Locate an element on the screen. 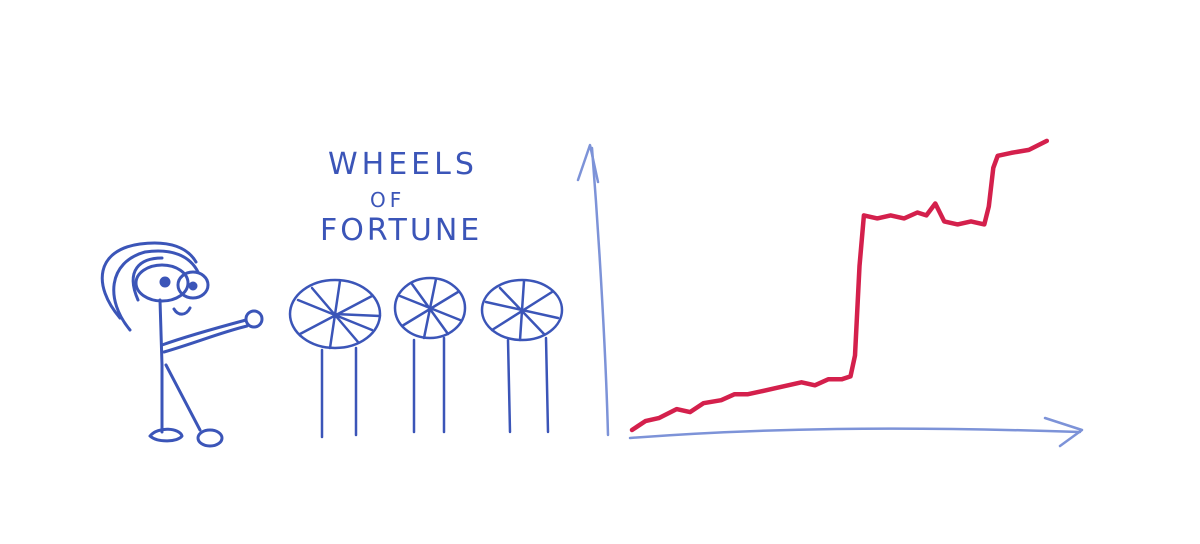 The image size is (1200, 544). wheels is located at coordinates (426, 357).